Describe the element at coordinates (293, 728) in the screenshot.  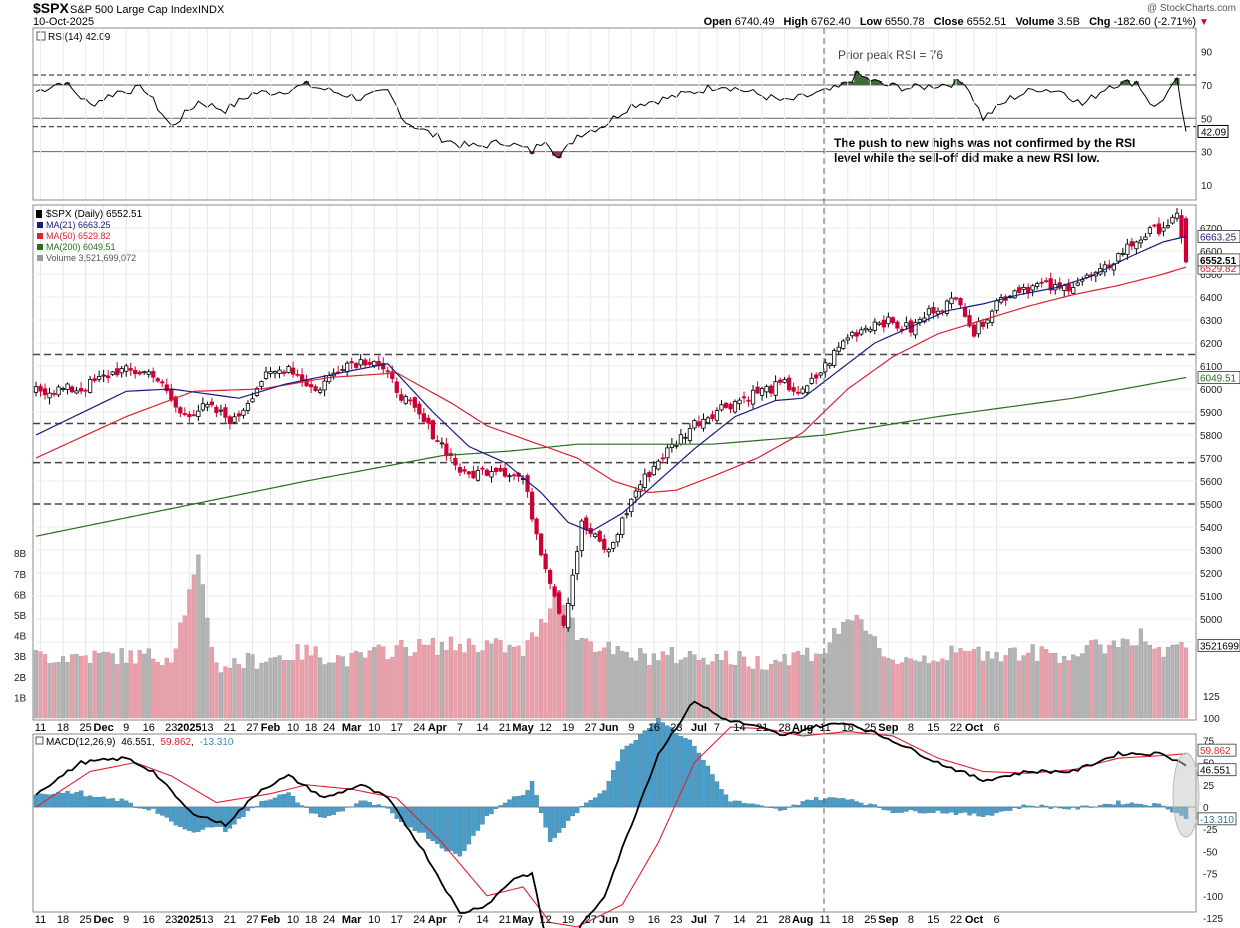
I see `x-axis-label: 10` at that location.